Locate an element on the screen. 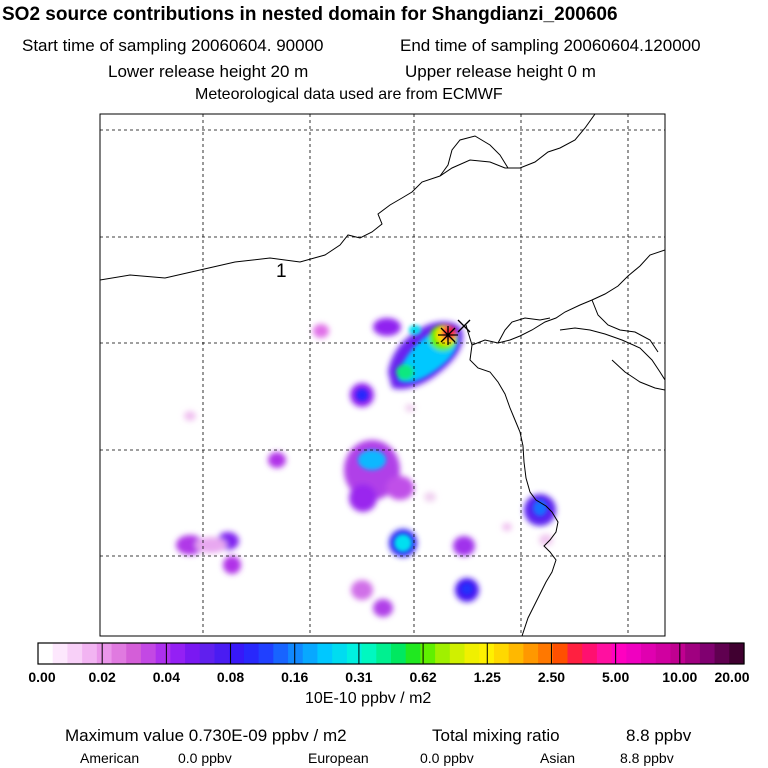  lower-release-height: Lower release height 20 m is located at coordinates (208, 71).